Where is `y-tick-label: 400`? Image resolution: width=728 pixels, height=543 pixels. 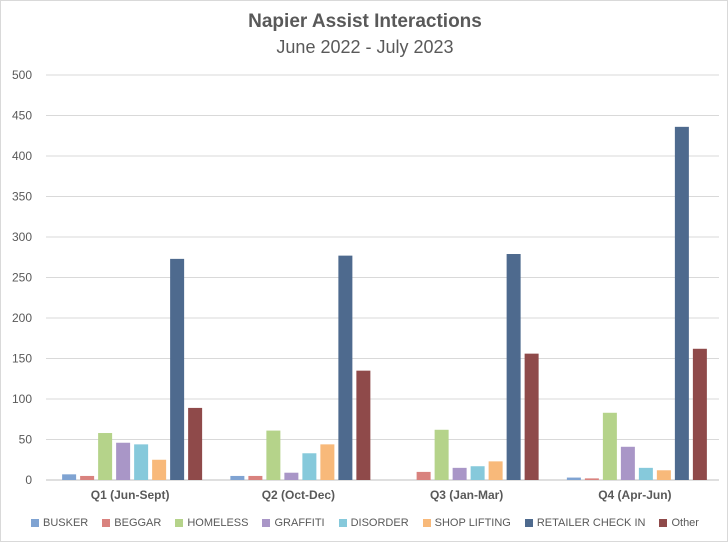
y-tick-label: 400 is located at coordinates (22, 156).